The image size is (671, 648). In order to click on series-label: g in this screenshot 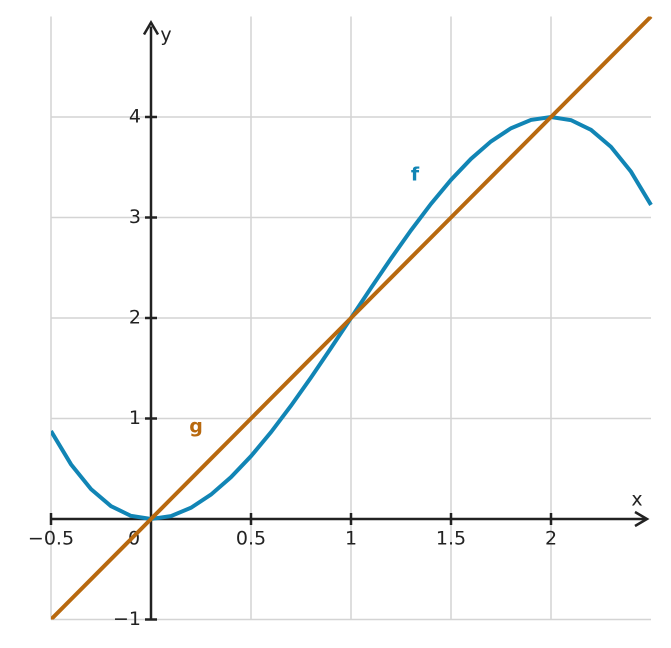, I will do `click(196, 427)`.